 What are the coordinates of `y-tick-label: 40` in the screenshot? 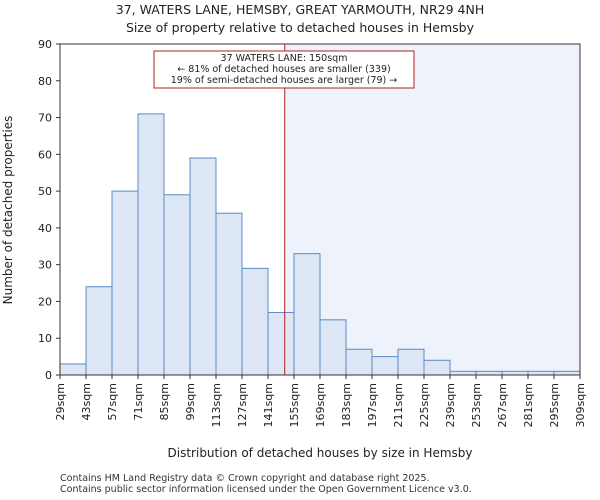 It's located at (45, 228).